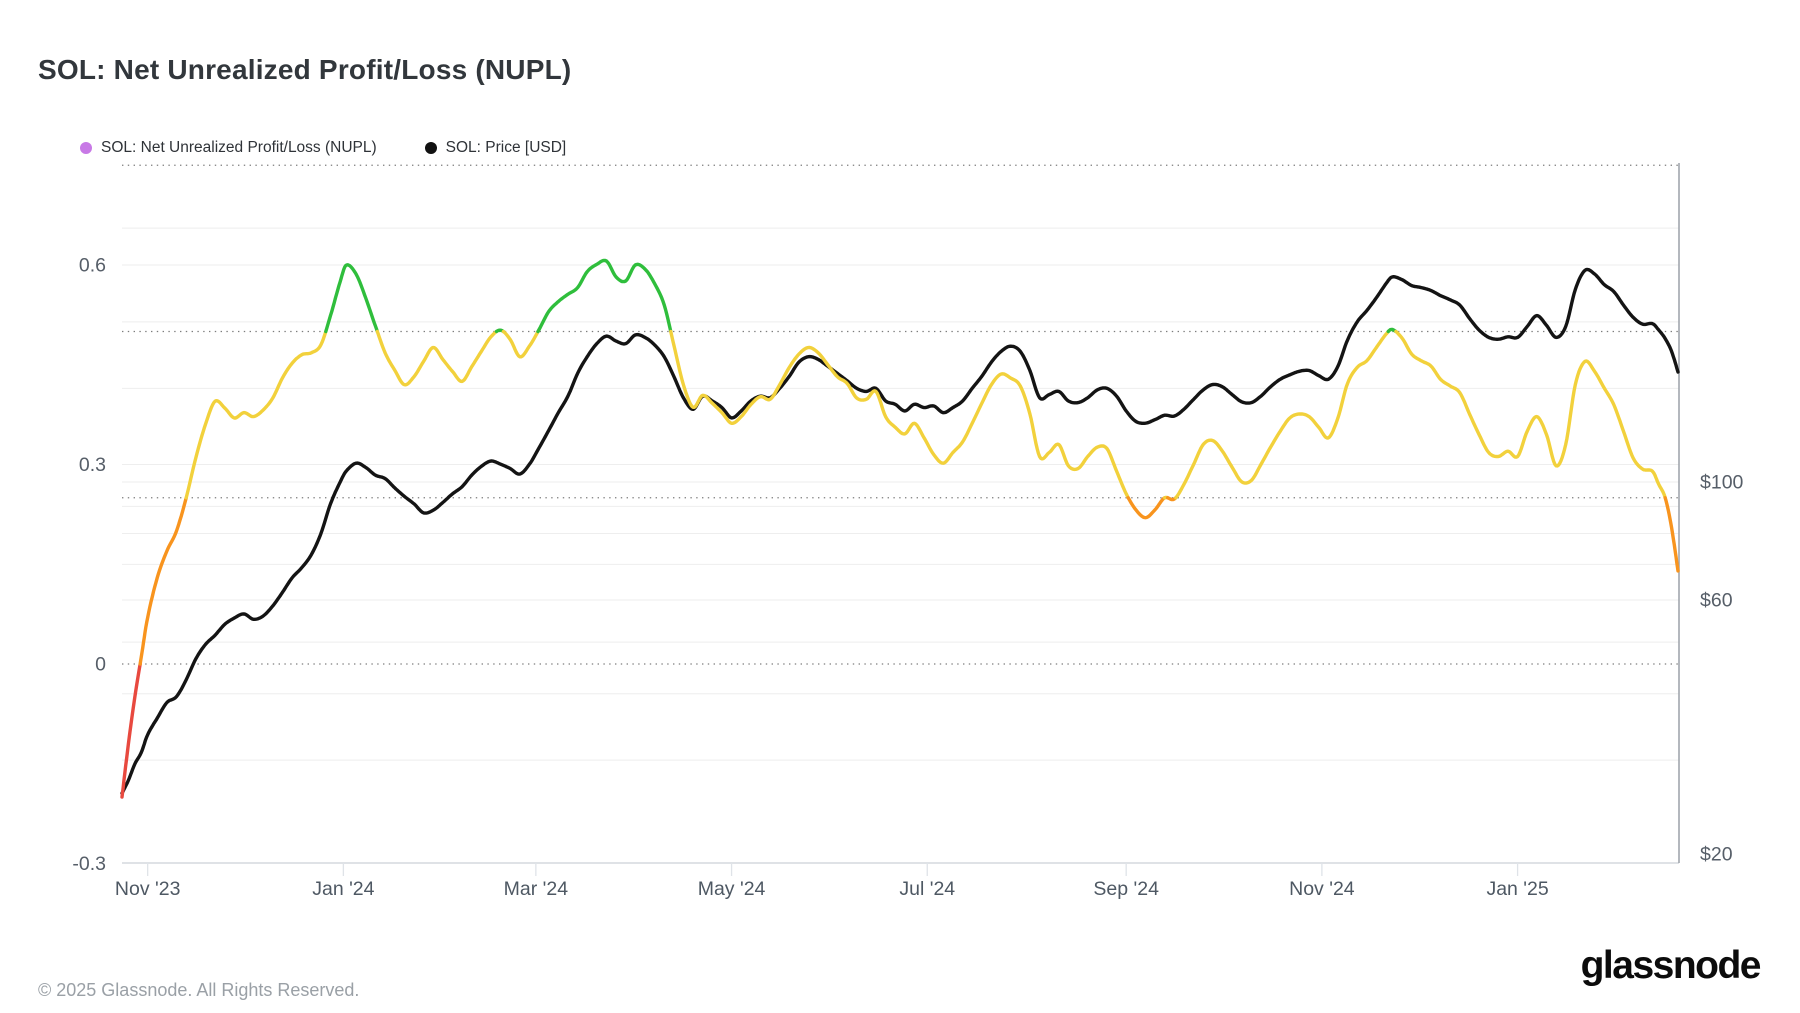  Describe the element at coordinates (305, 69) in the screenshot. I see `page-title: SOL: Net Unrealized Profit/Loss (NUPL)` at that location.